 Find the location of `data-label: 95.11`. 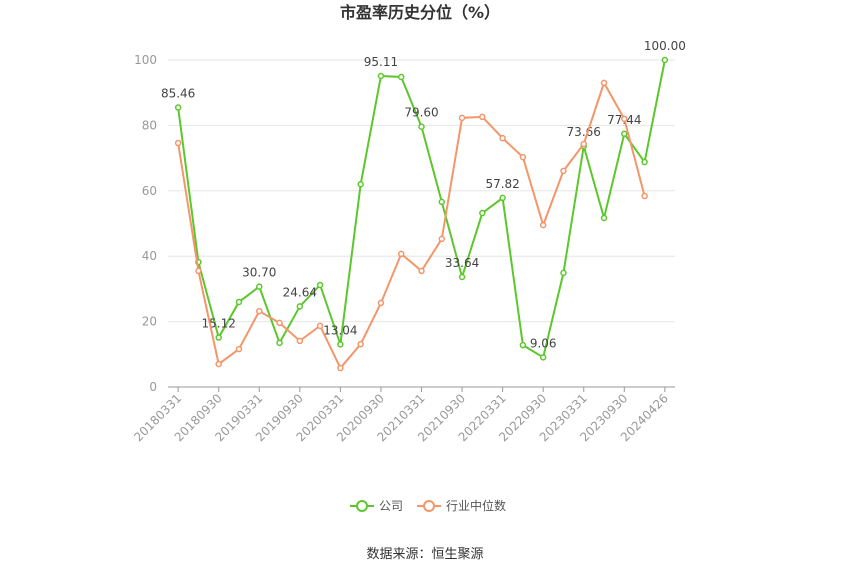

data-label: 95.11 is located at coordinates (381, 62).